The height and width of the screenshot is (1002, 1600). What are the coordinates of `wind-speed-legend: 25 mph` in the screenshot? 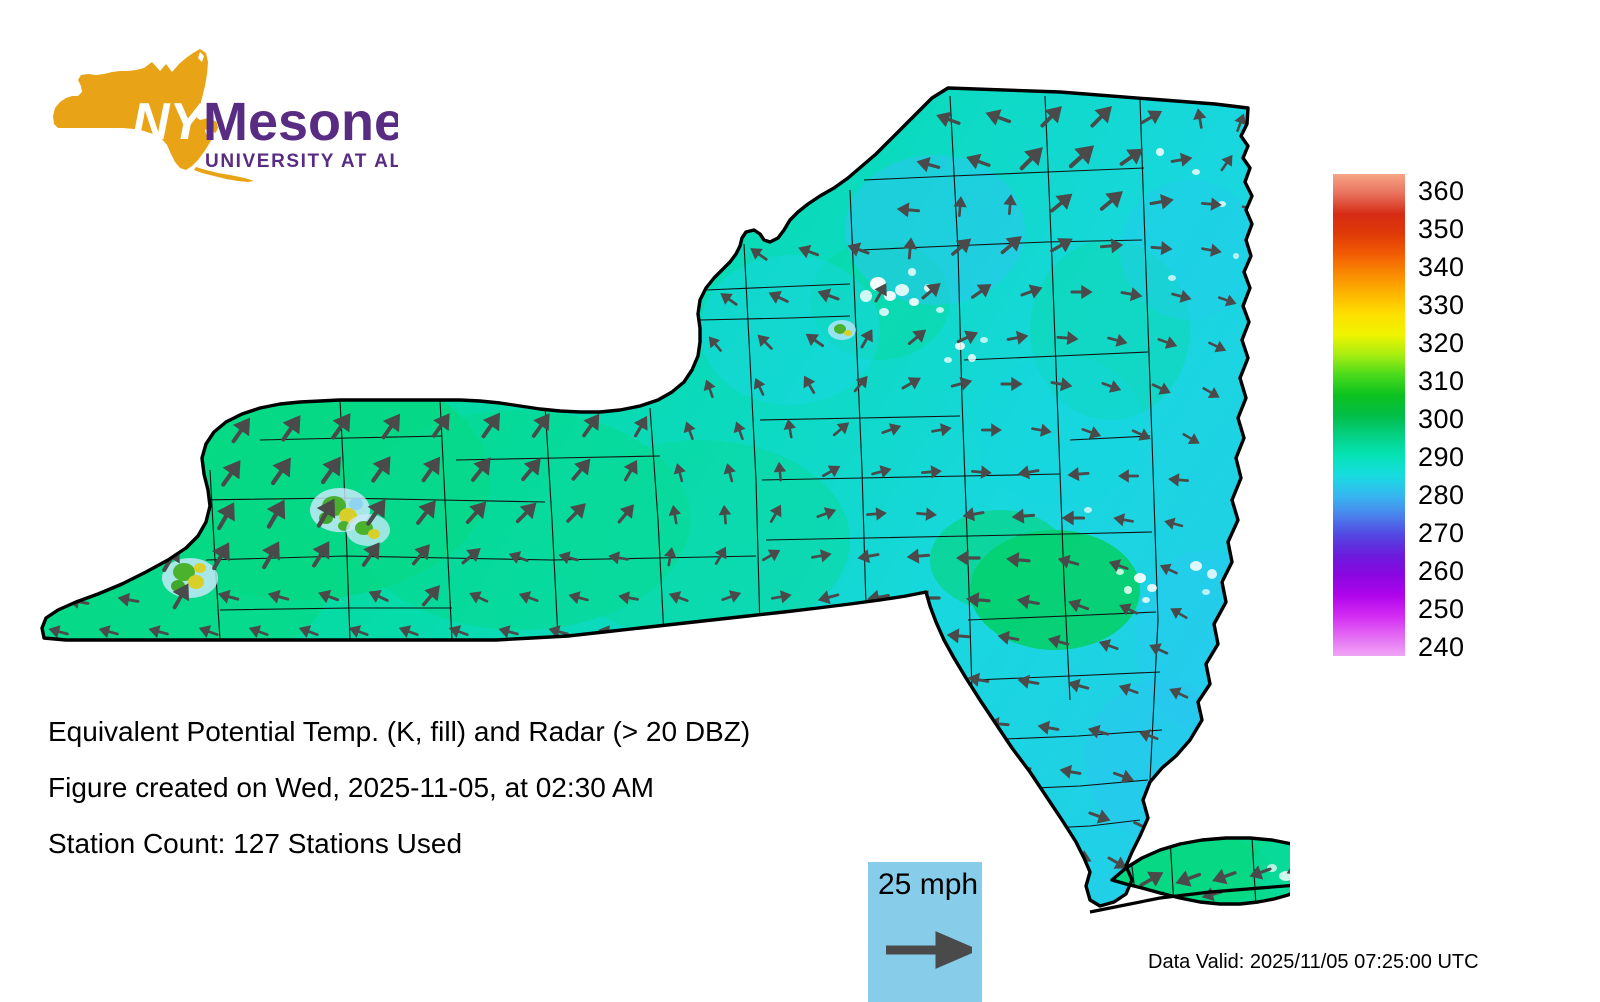 It's located at (925, 932).